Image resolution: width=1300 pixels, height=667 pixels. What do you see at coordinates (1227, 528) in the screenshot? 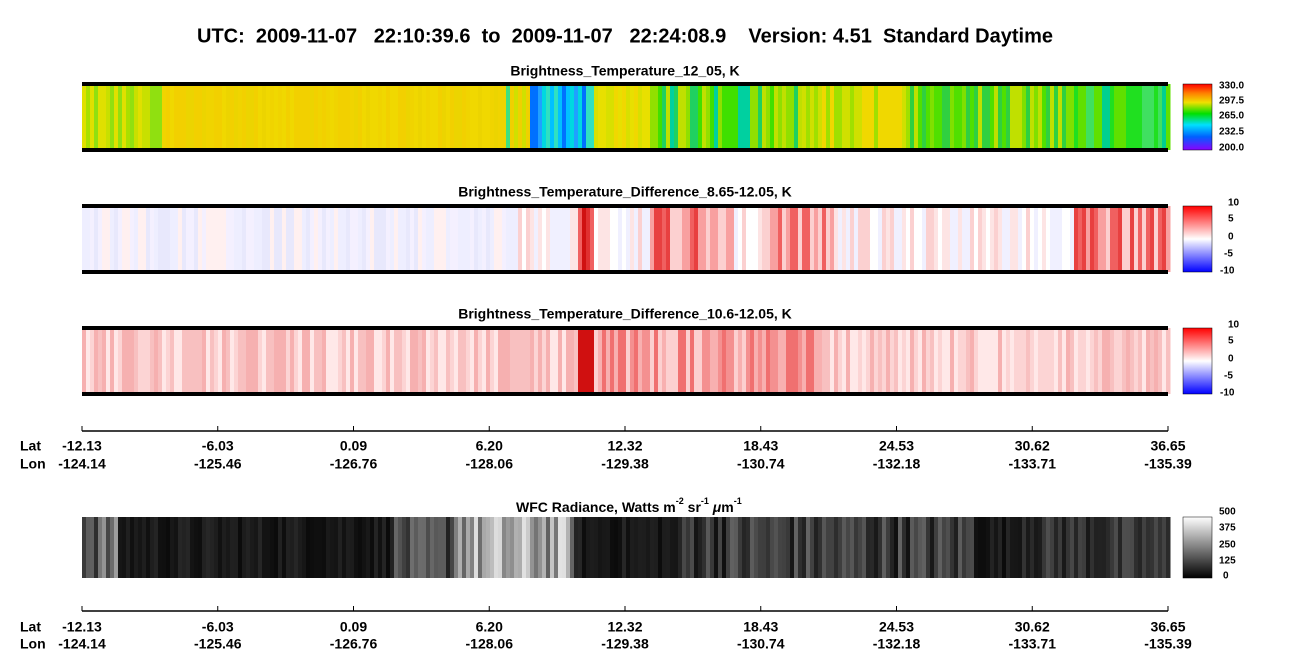
I see `colorbar-label: 375` at bounding box center [1227, 528].